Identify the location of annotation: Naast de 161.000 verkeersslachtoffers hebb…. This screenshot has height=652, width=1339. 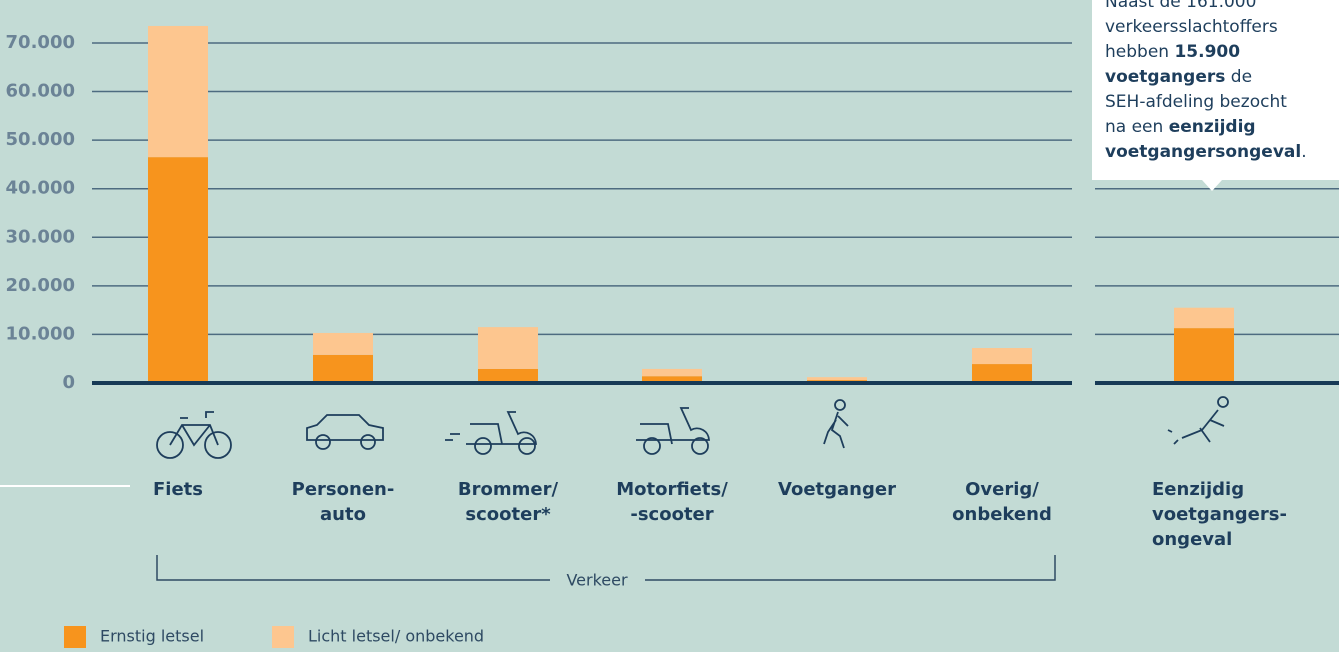
(1206, 81).